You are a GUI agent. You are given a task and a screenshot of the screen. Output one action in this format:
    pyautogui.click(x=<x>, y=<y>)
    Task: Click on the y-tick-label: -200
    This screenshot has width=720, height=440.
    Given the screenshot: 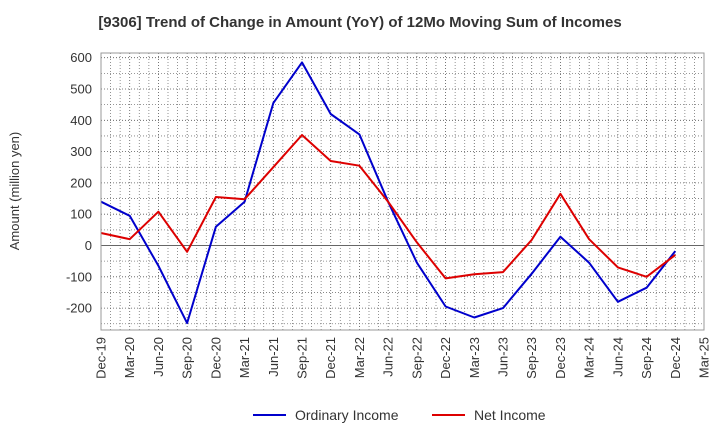 What is the action you would take?
    pyautogui.click(x=79, y=308)
    